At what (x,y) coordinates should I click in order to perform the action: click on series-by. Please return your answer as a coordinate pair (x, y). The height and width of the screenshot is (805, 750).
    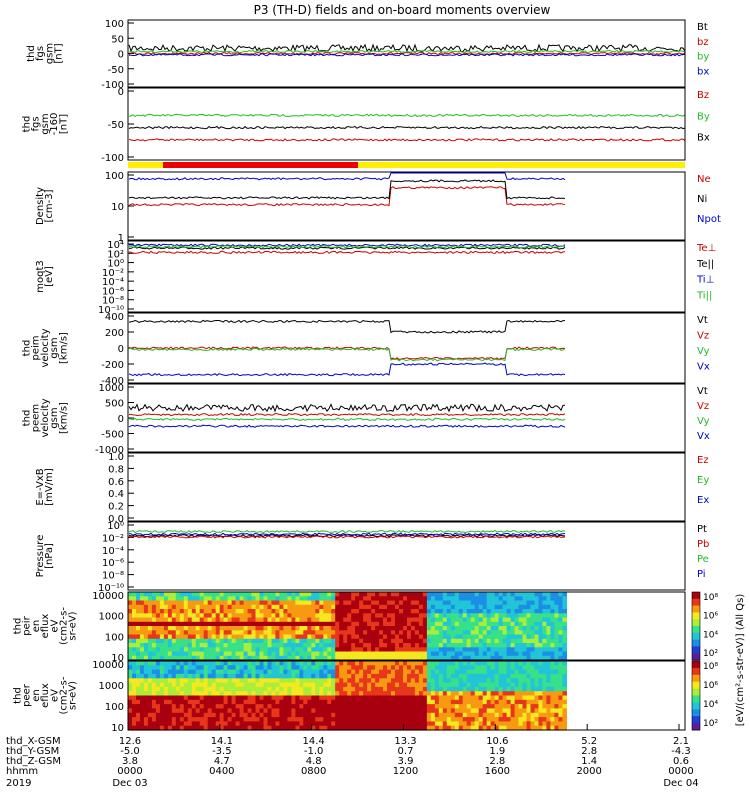
    Looking at the image, I should click on (407, 115).